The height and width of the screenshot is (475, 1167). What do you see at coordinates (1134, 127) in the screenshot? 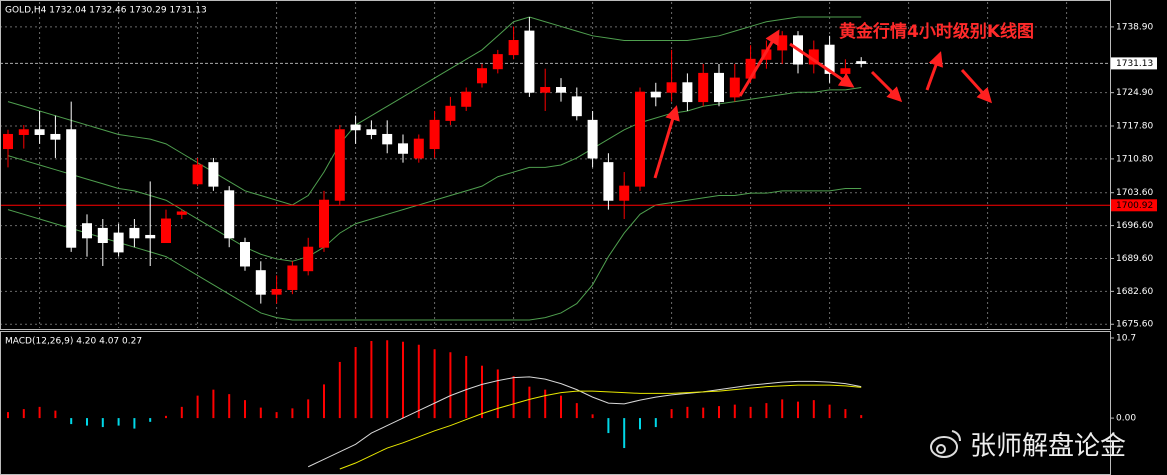
I see `y-tick-label: 1717.80` at bounding box center [1134, 127].